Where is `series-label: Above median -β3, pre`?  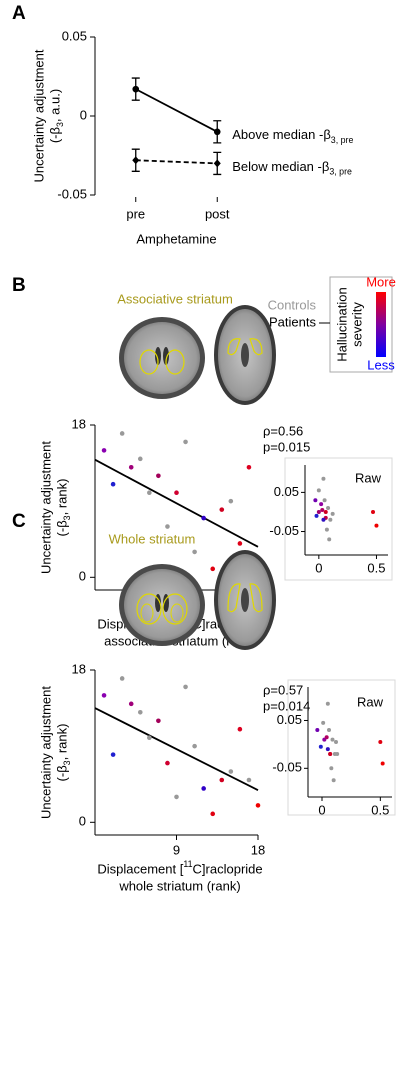
series-label: Above median -β3, pre is located at coordinates (292, 136).